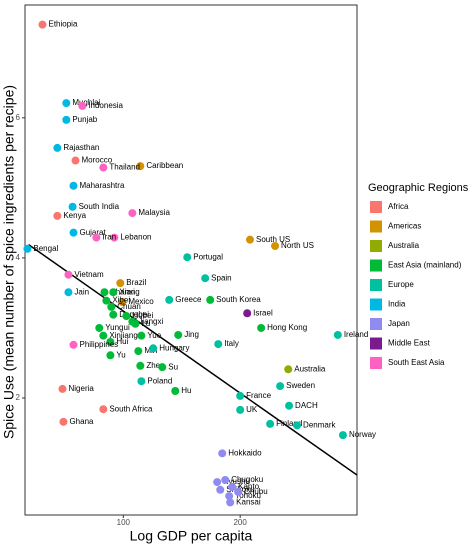  Describe the element at coordinates (18, 257) in the screenshot. I see `y-tick-label: 4` at that location.